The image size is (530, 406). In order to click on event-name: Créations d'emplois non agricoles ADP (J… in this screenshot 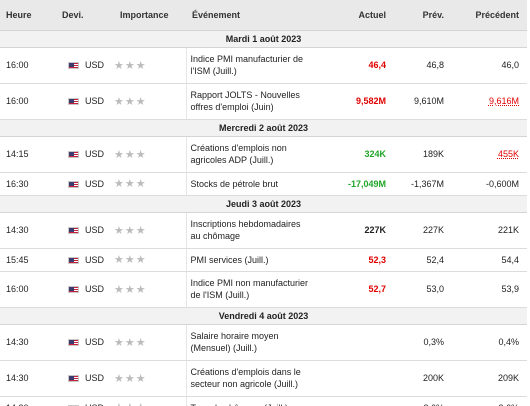, I will do `click(251, 154)`.